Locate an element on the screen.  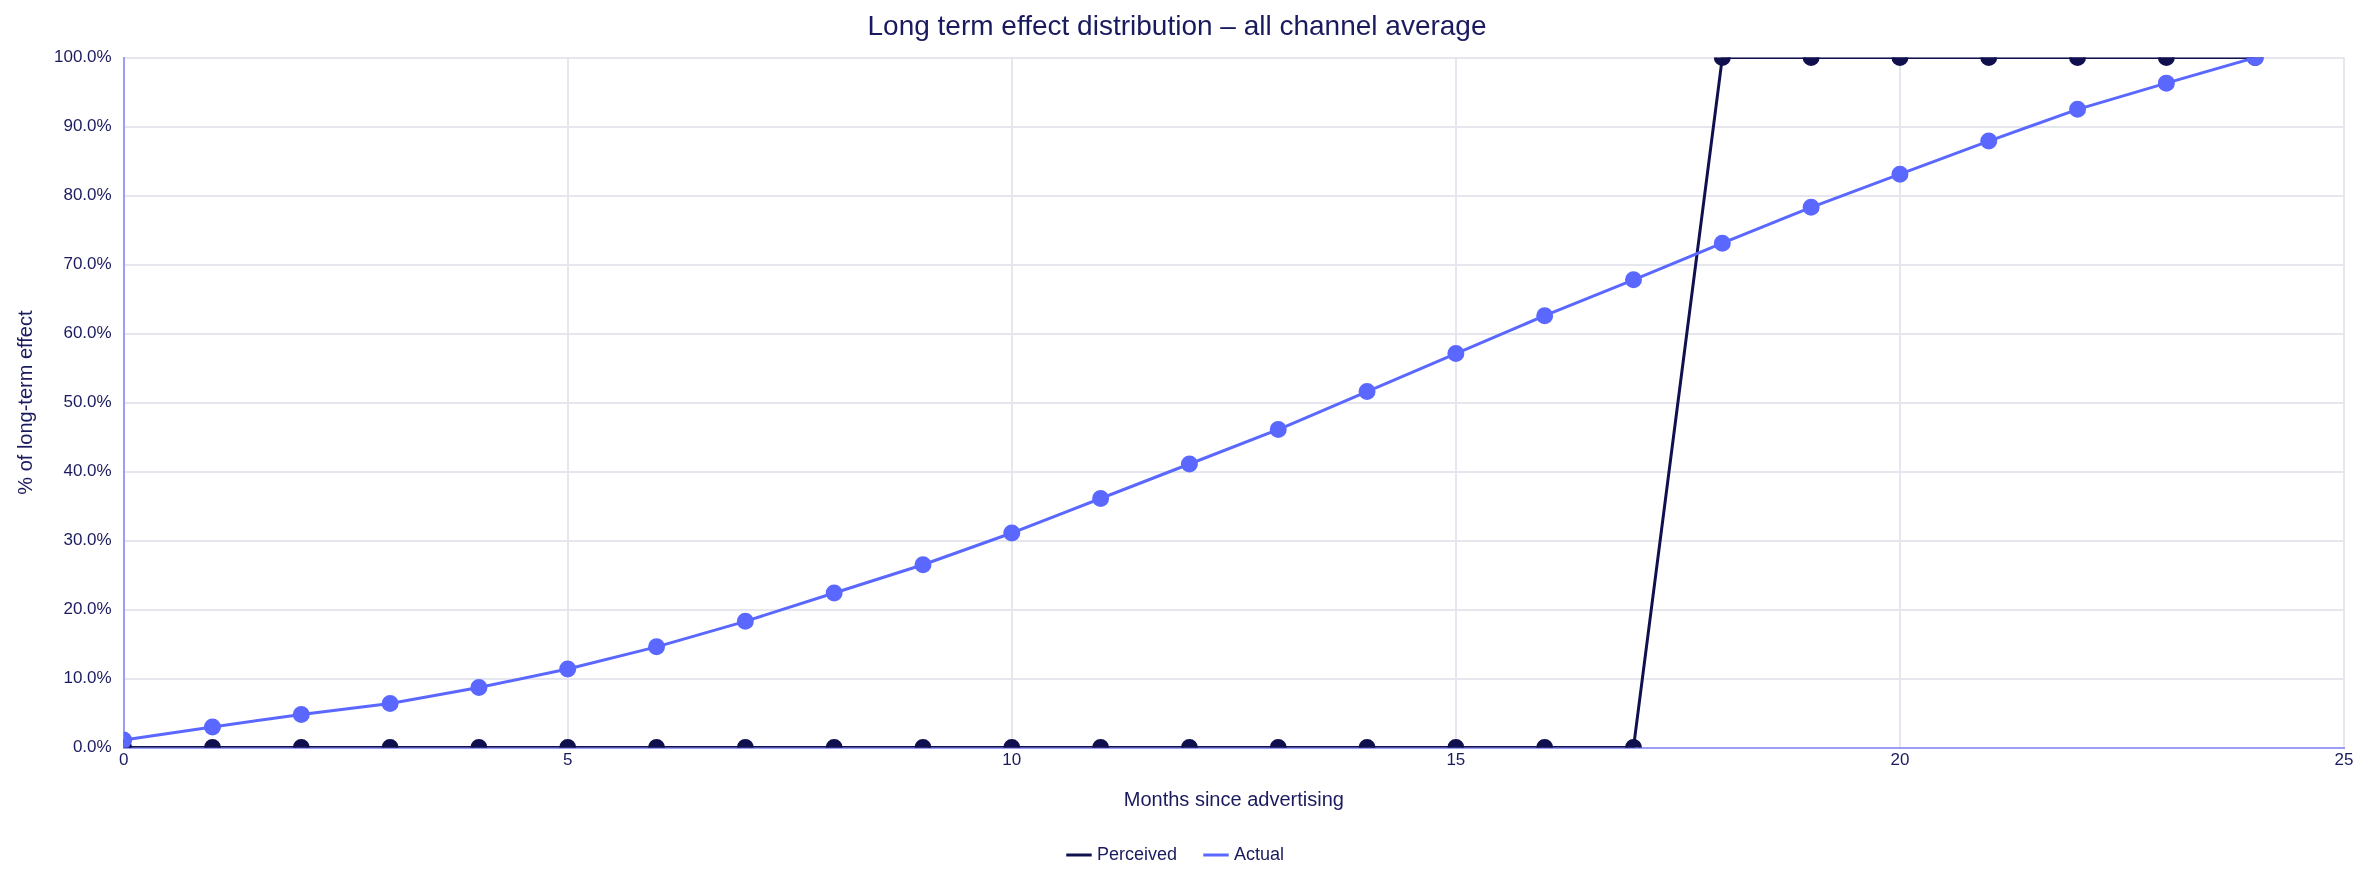
y-tick-label: 30.0% is located at coordinates (87, 540).